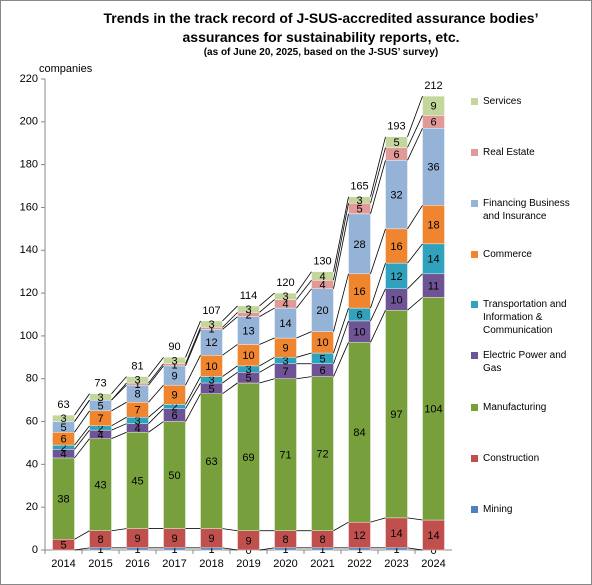 This screenshot has height=585, width=592. I want to click on data-label: 43, so click(100, 486).